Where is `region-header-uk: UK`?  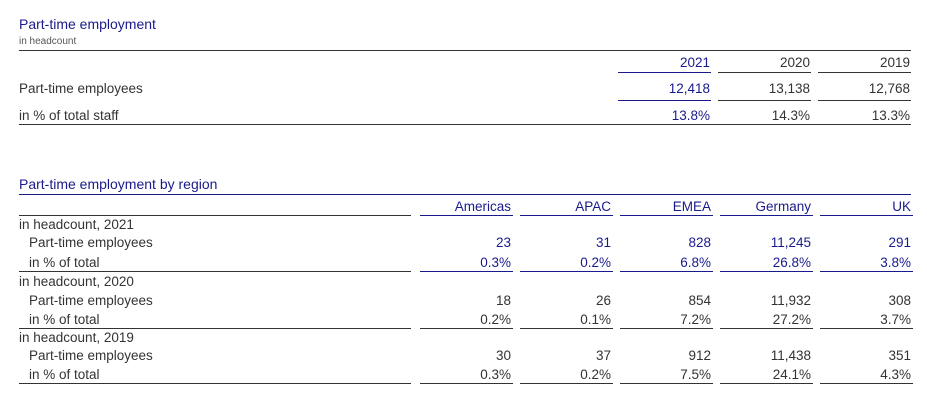 region-header-uk: UK is located at coordinates (901, 206).